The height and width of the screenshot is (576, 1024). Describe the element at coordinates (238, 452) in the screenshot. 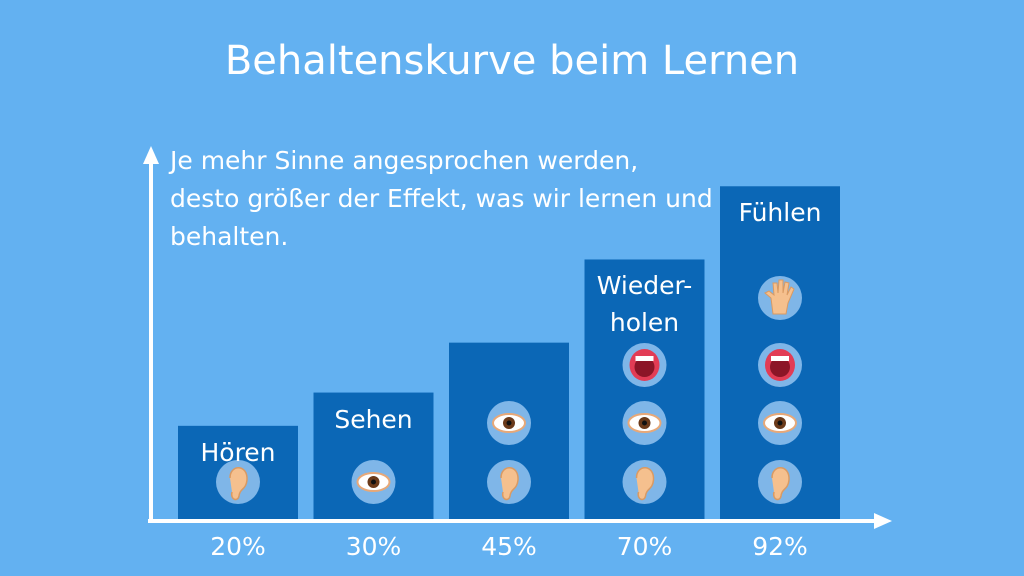

I see `bar-label: Hören` at that location.